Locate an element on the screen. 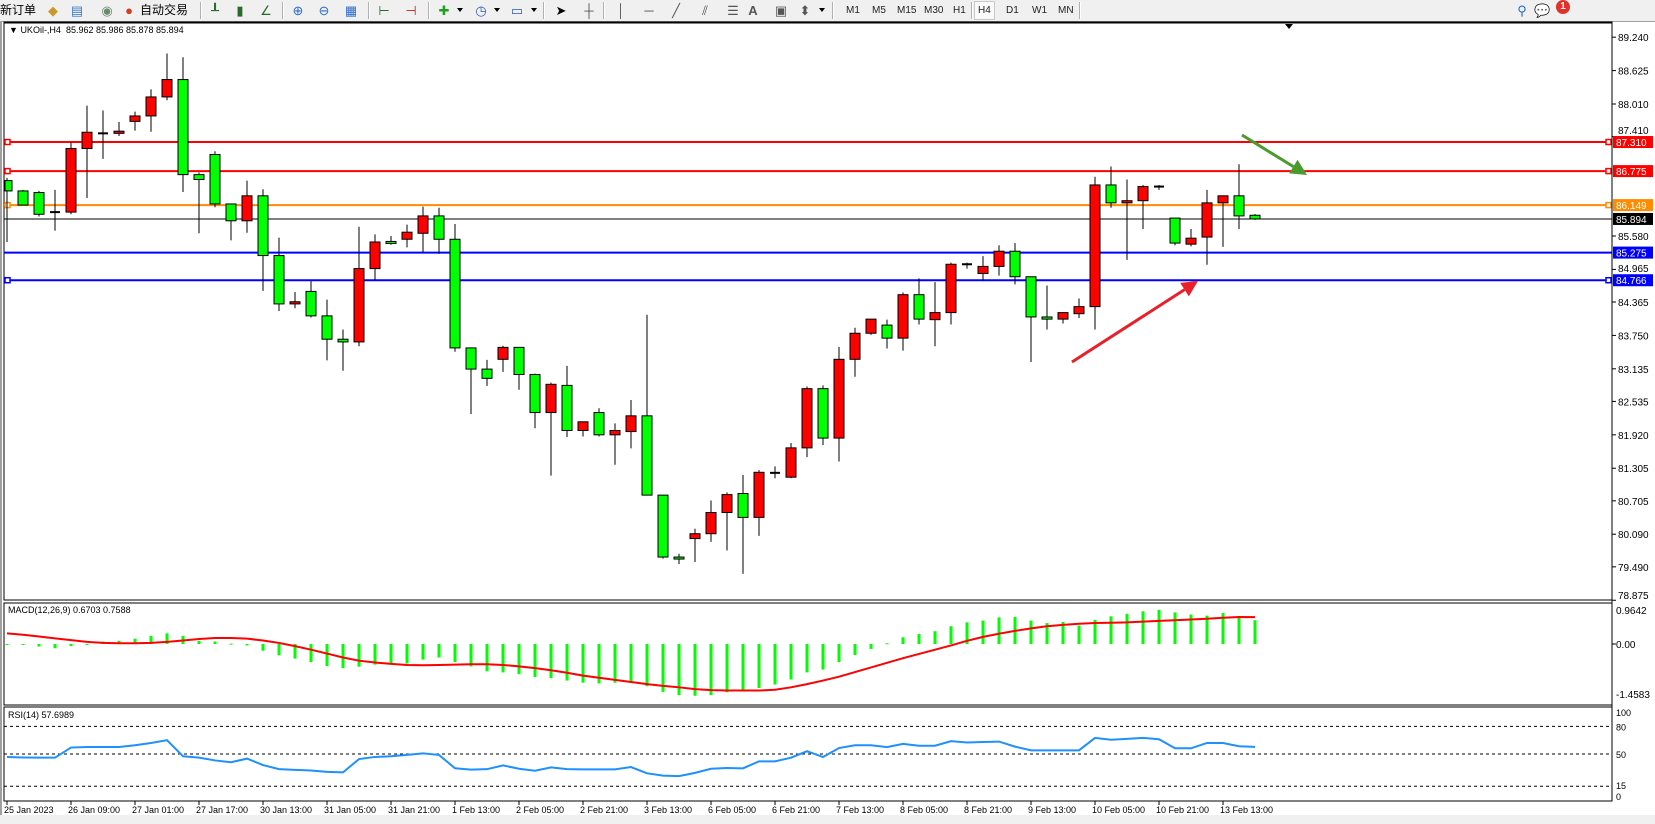  messages-icon: 💬 is located at coordinates (1542, 10).